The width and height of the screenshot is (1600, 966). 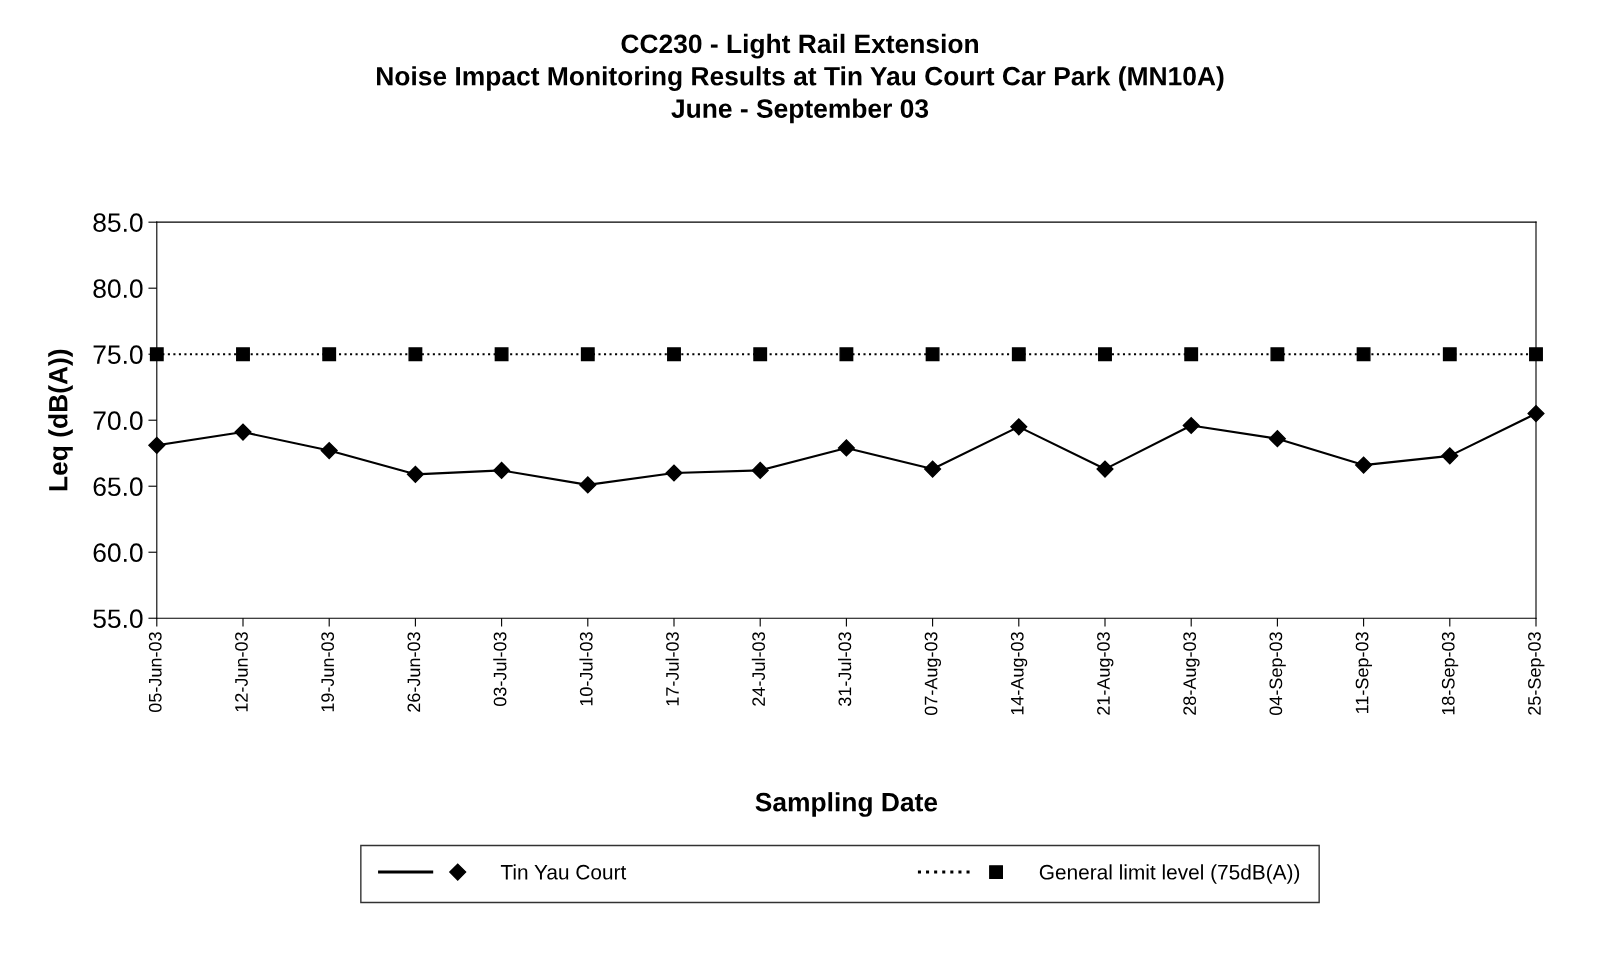 I want to click on x-tick-label: 31-Jul-03, so click(x=844, y=669).